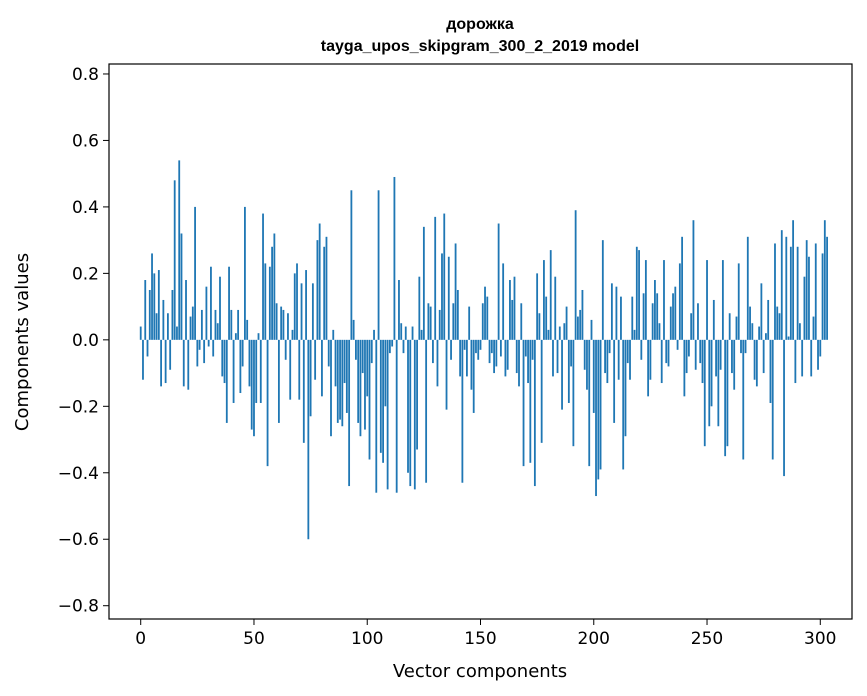 The width and height of the screenshot is (867, 696). I want to click on y-tick-label: 0.2, so click(85, 274).